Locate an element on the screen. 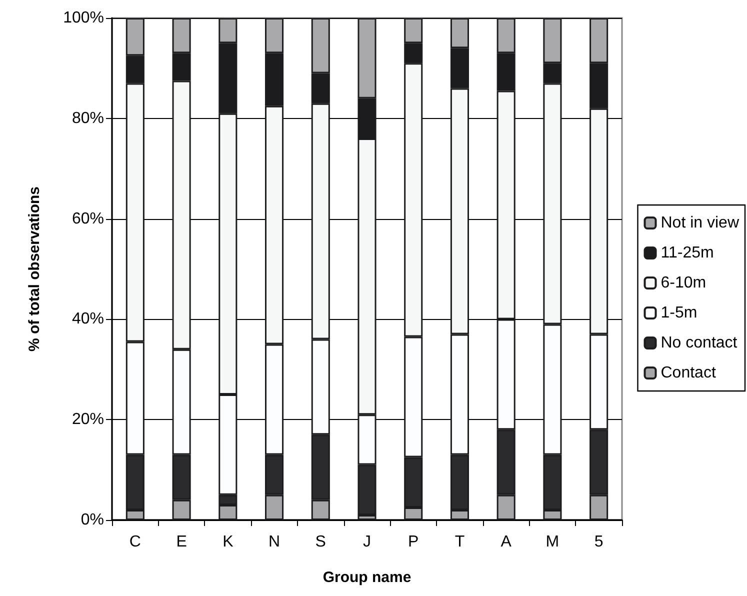 The image size is (747, 596). x-tick-label: S is located at coordinates (320, 542).